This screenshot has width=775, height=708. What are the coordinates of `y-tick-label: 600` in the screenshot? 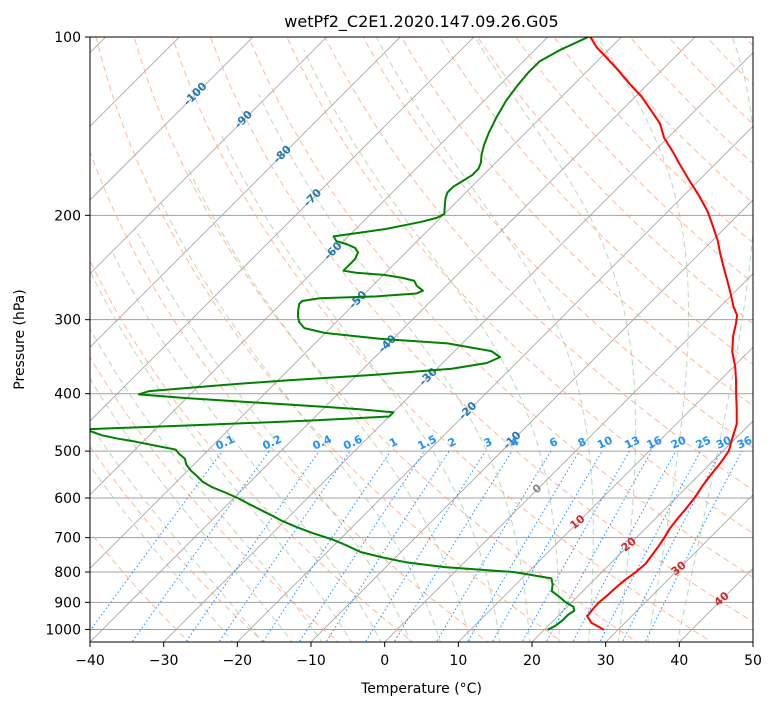 It's located at (67, 499).